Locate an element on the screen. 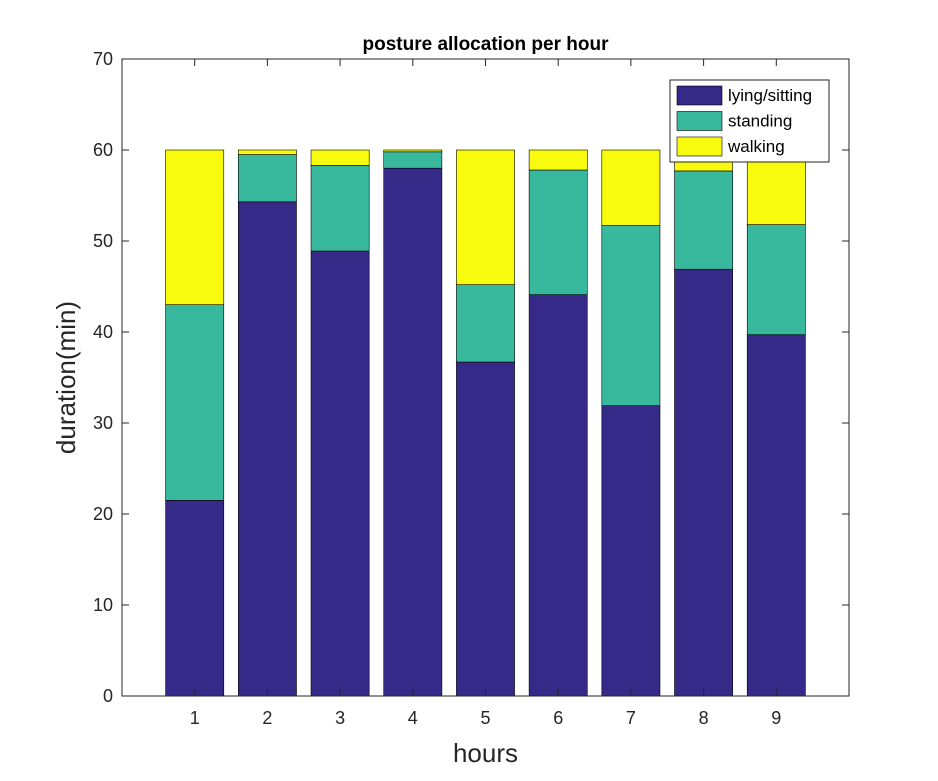 The image size is (938, 781). legend-swatch-lying-sitting is located at coordinates (699, 95).